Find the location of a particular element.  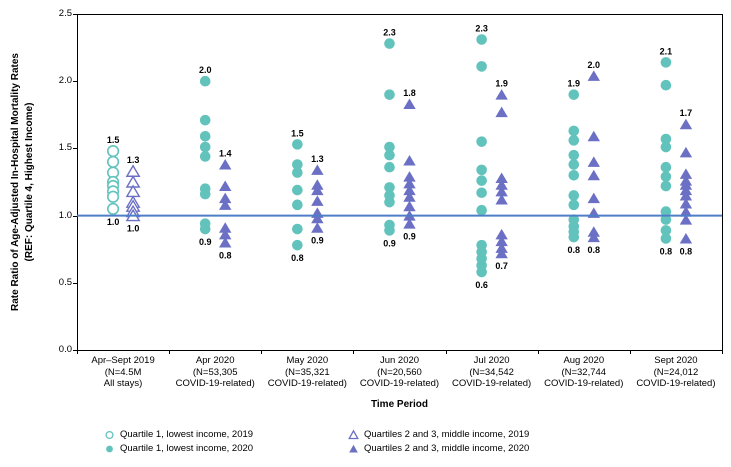

filled-triangle-icon is located at coordinates (353, 448).